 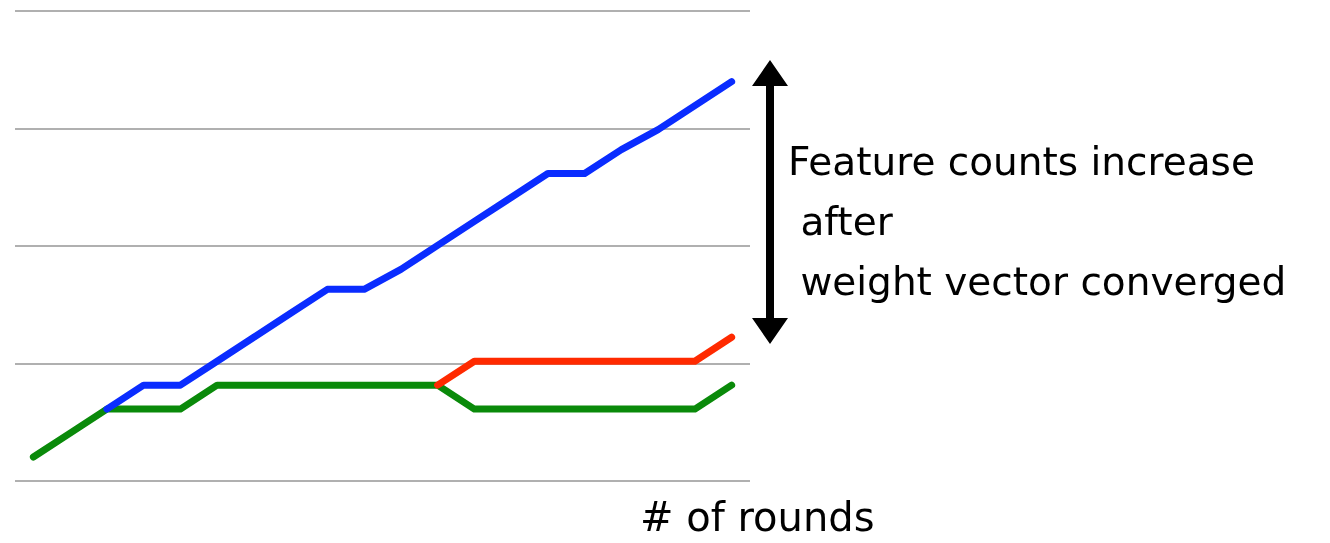 What do you see at coordinates (757, 517) in the screenshot?
I see `x-axis-title: # of rounds` at bounding box center [757, 517].